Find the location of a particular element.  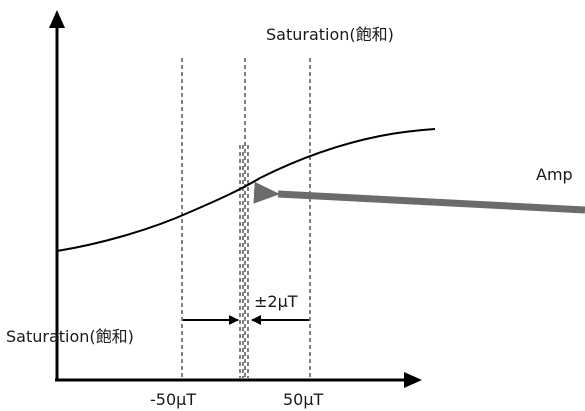

range-label: ±2μT is located at coordinates (276, 301).